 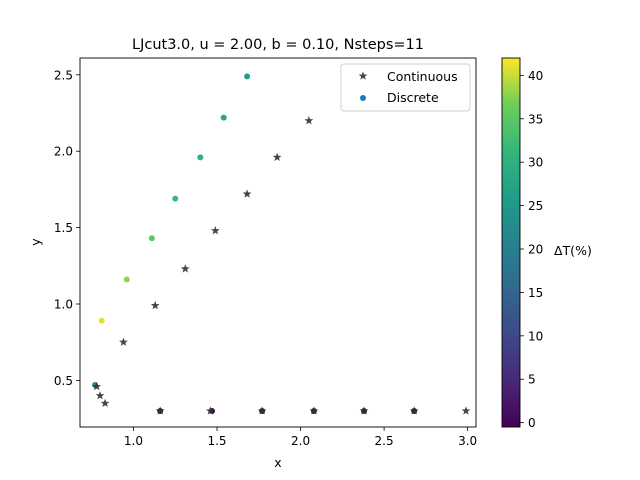 I want to click on colorbar-tick-label: 15, so click(x=535, y=293).